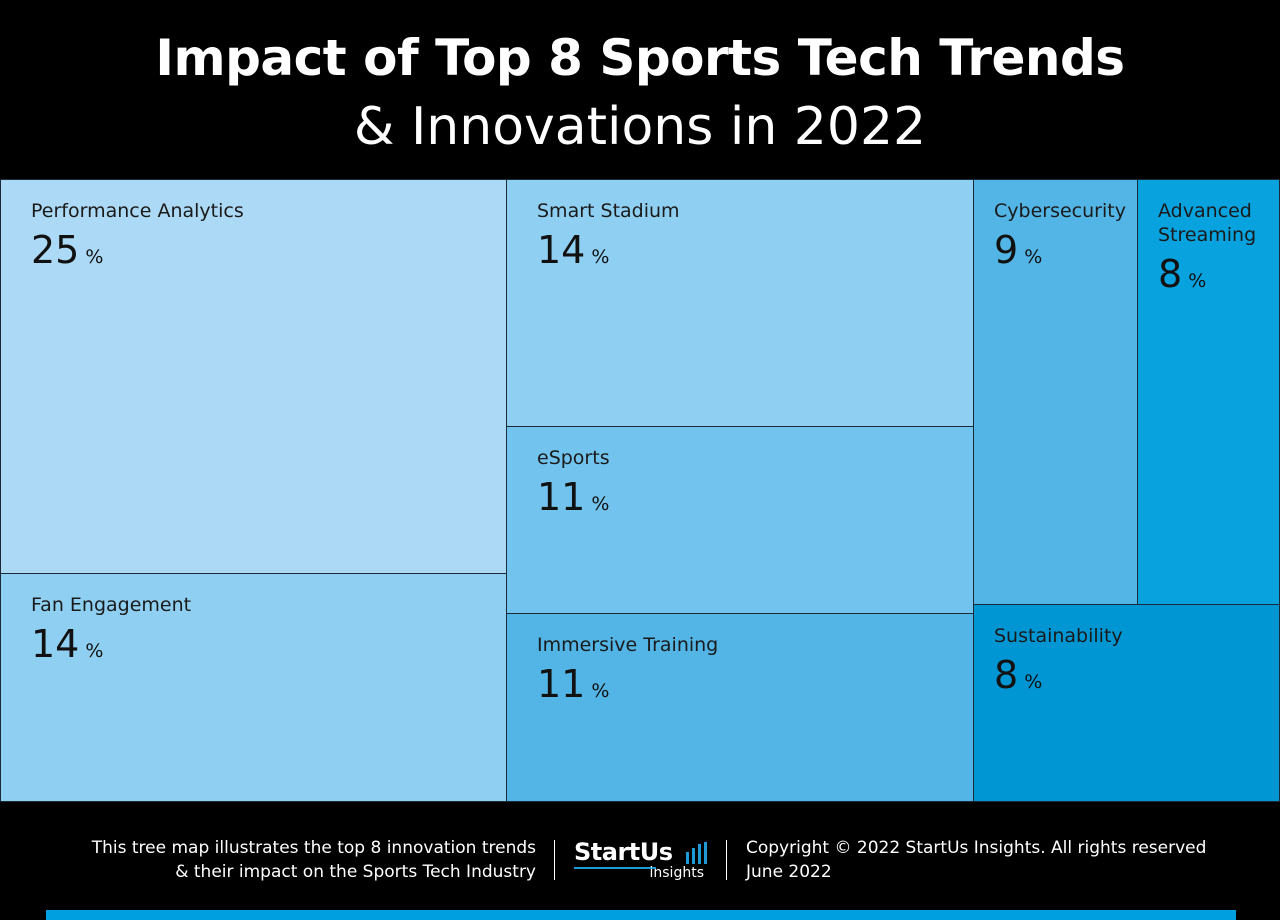  I want to click on tile-value: 25%, so click(67, 253).